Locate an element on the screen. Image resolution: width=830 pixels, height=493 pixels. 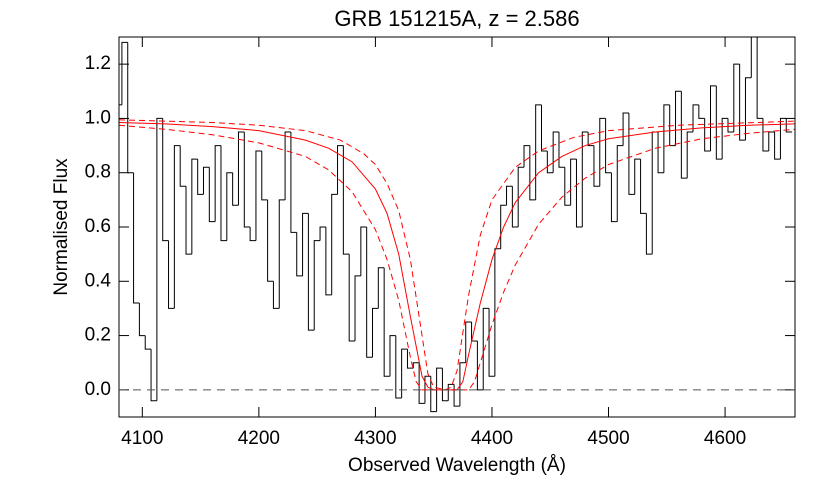
x-tick-label: 4600 is located at coordinates (725, 438).